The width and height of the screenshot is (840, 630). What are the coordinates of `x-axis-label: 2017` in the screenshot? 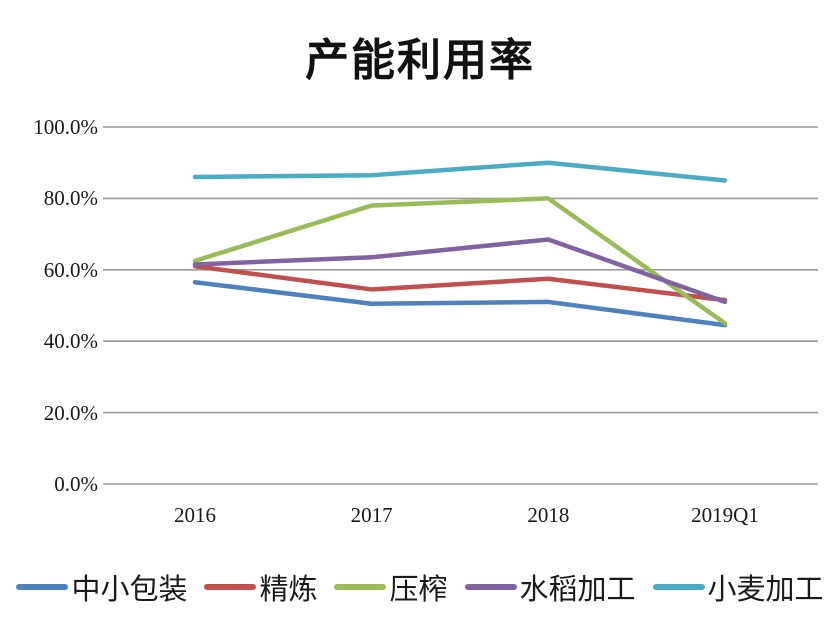 It's located at (371, 515).